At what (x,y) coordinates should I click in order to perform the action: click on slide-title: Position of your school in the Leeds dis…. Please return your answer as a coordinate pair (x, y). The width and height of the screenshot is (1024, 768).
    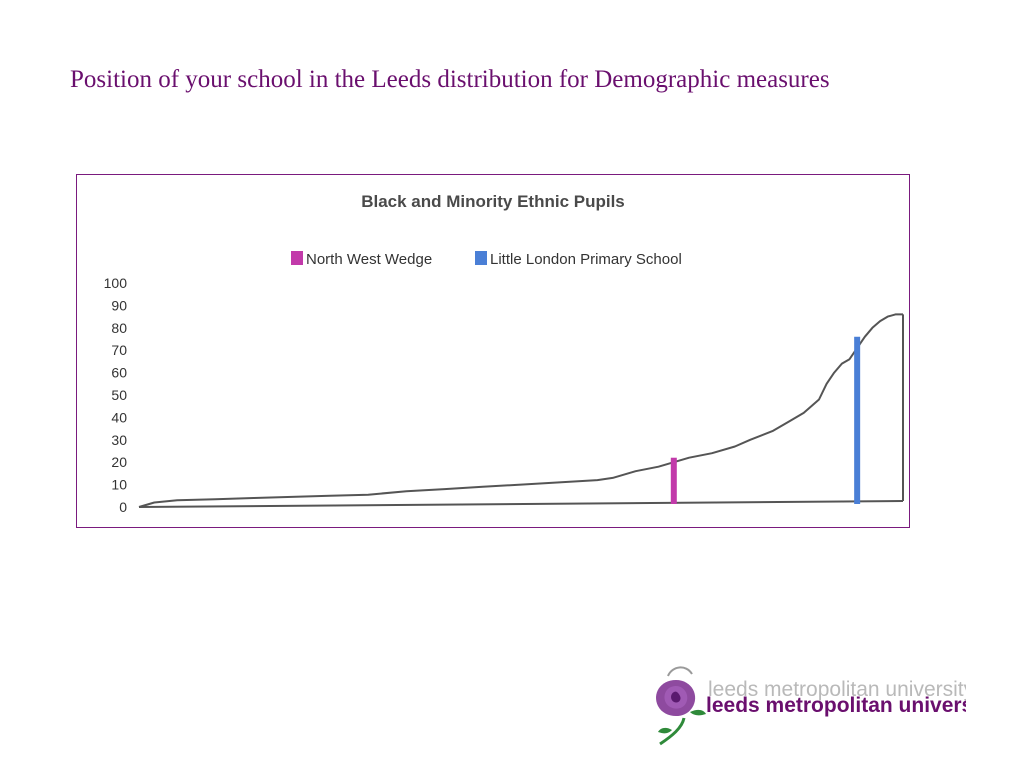
    Looking at the image, I should click on (450, 79).